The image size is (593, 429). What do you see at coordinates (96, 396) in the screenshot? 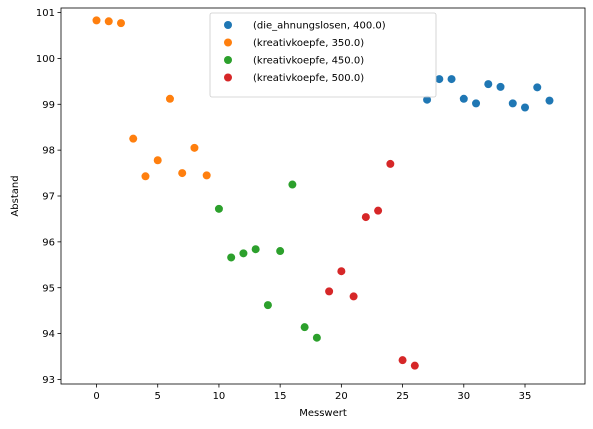
I see `x-tick-label: 0` at bounding box center [96, 396].